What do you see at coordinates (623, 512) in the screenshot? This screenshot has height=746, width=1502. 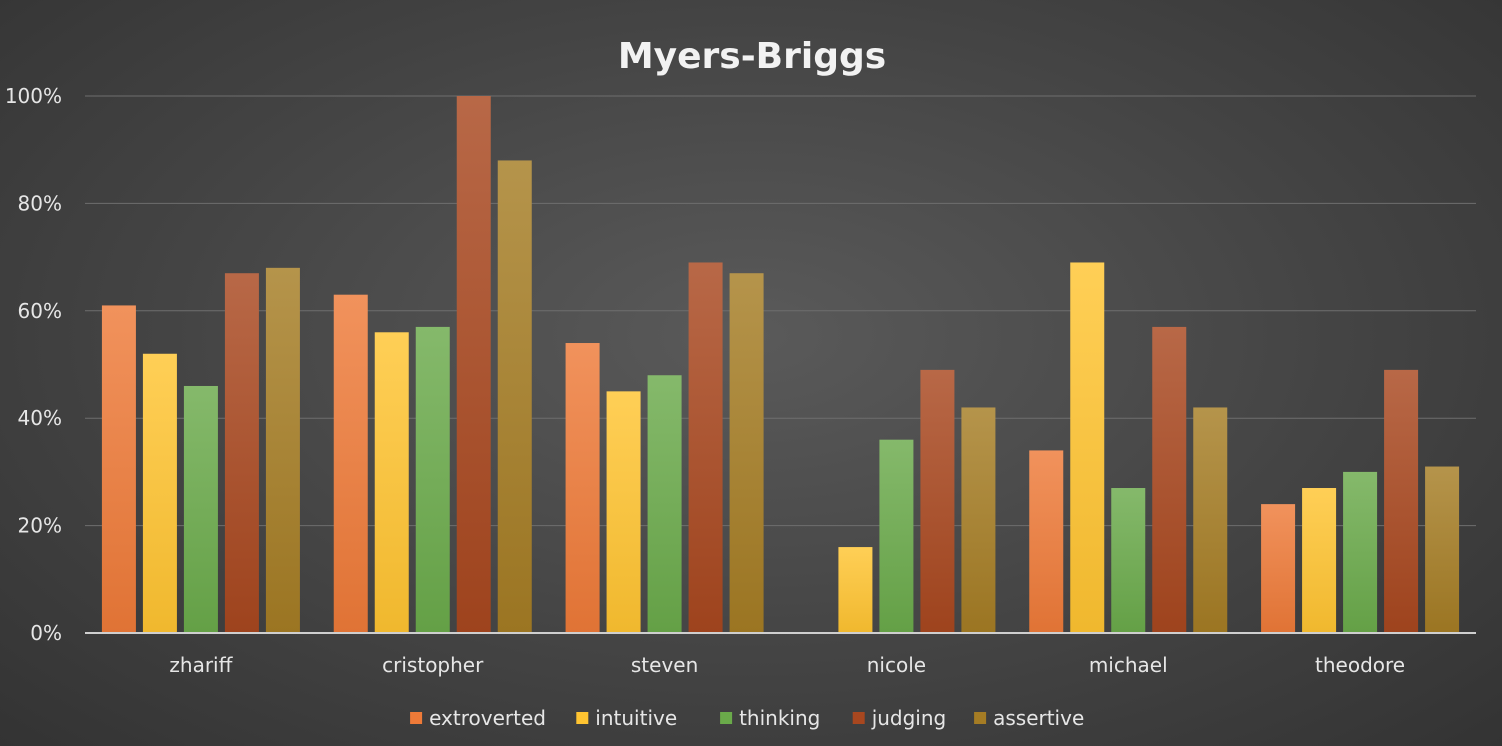 I see `bar-intuitive-steven` at bounding box center [623, 512].